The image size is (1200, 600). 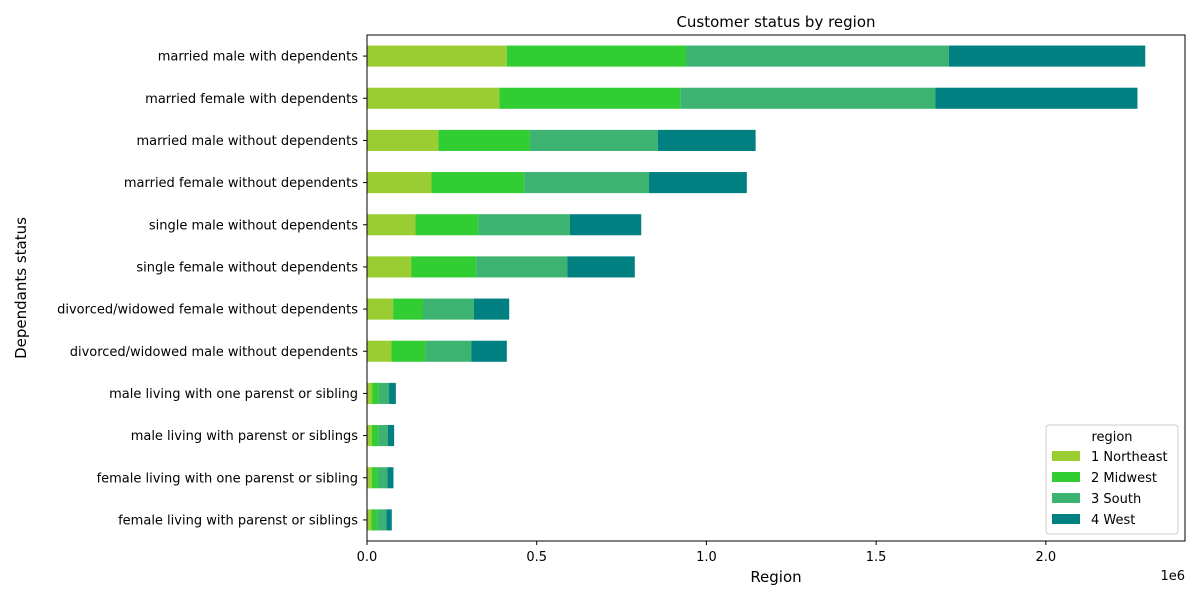 I want to click on legend-title: region, so click(x=1111, y=437).